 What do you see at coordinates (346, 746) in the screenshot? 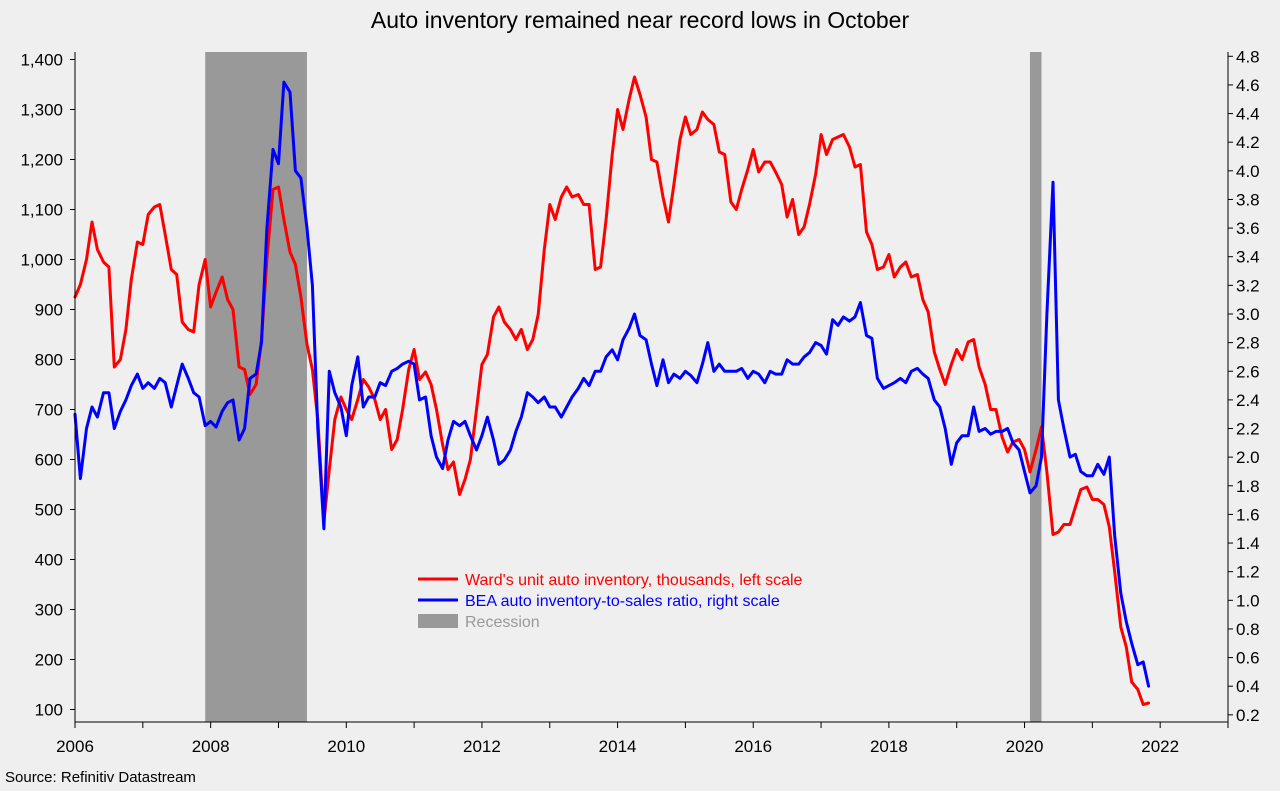
I see `x-tick-label: 2010` at bounding box center [346, 746].